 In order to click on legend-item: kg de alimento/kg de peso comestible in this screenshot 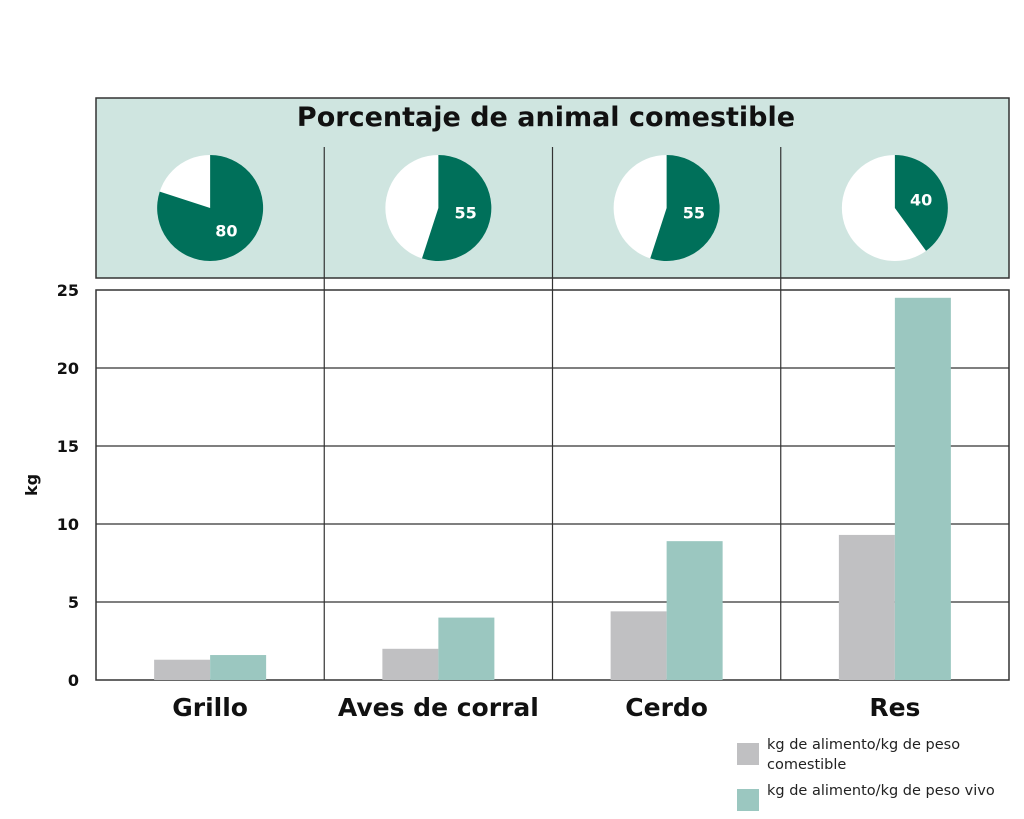, I will do `click(879, 755)`.